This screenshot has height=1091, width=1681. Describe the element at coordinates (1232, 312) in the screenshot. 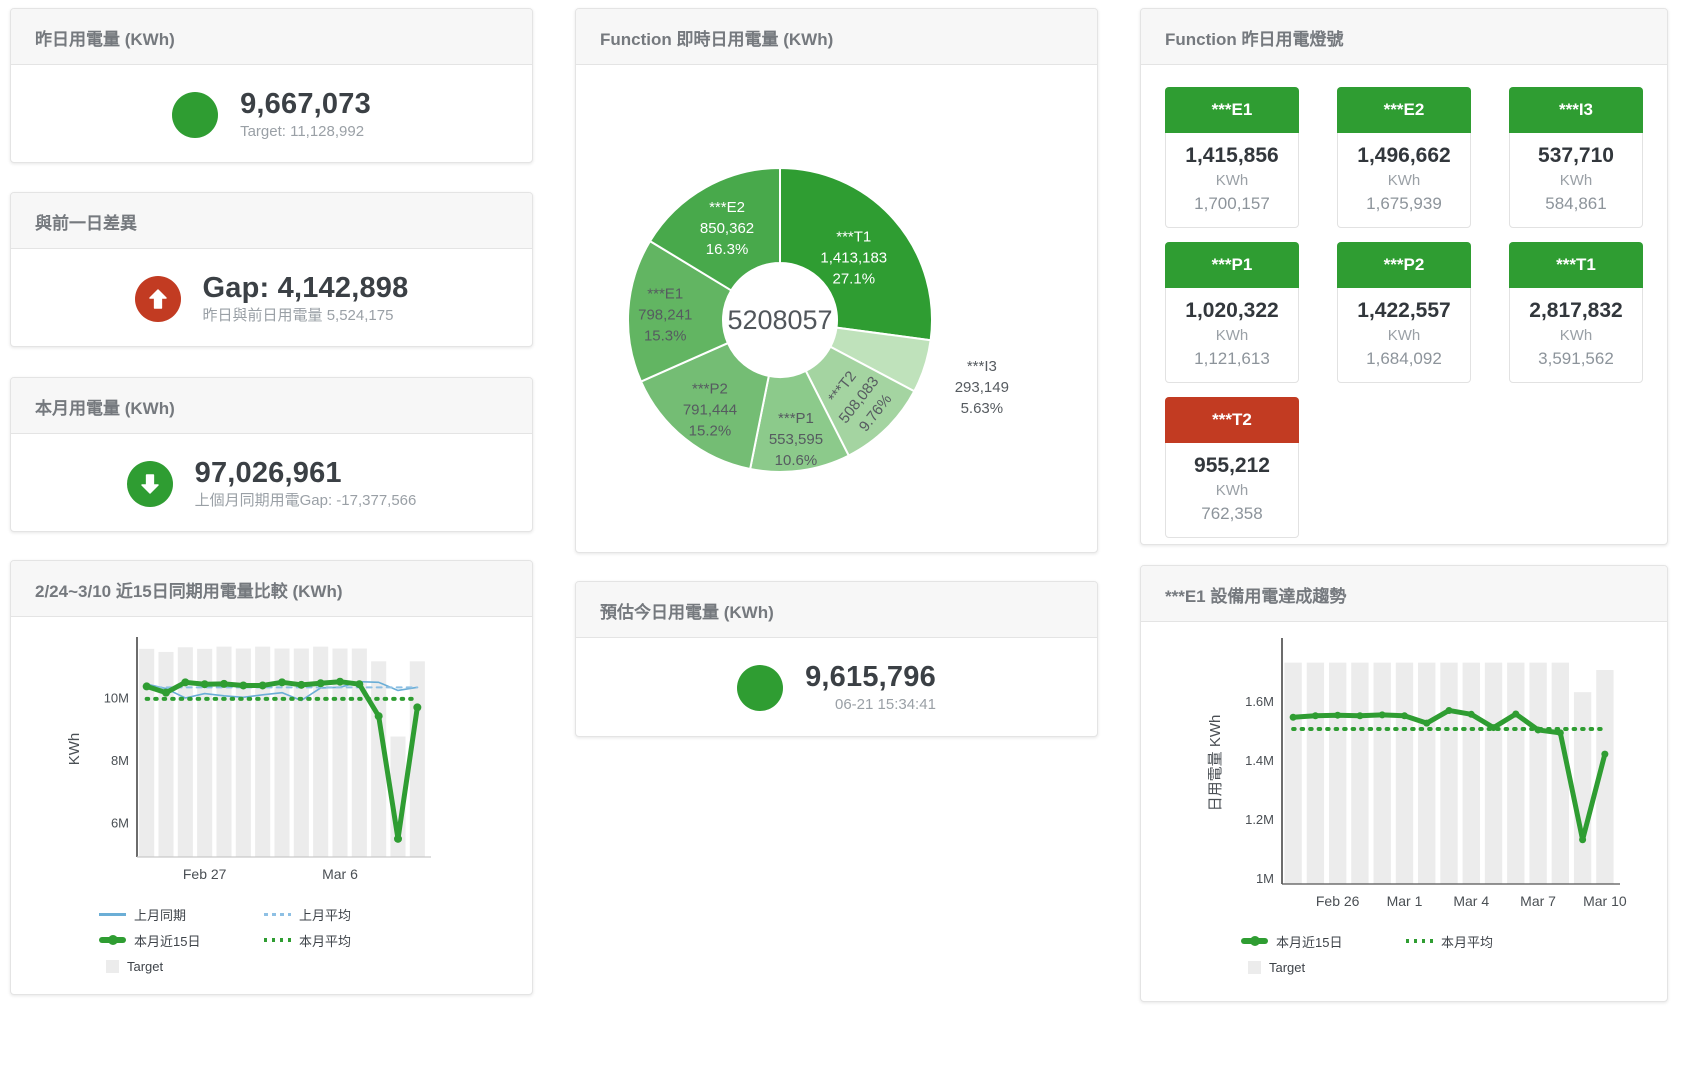

I see `light-tile-p1: ***P1 1,020,322 KWh 1,121,613` at that location.